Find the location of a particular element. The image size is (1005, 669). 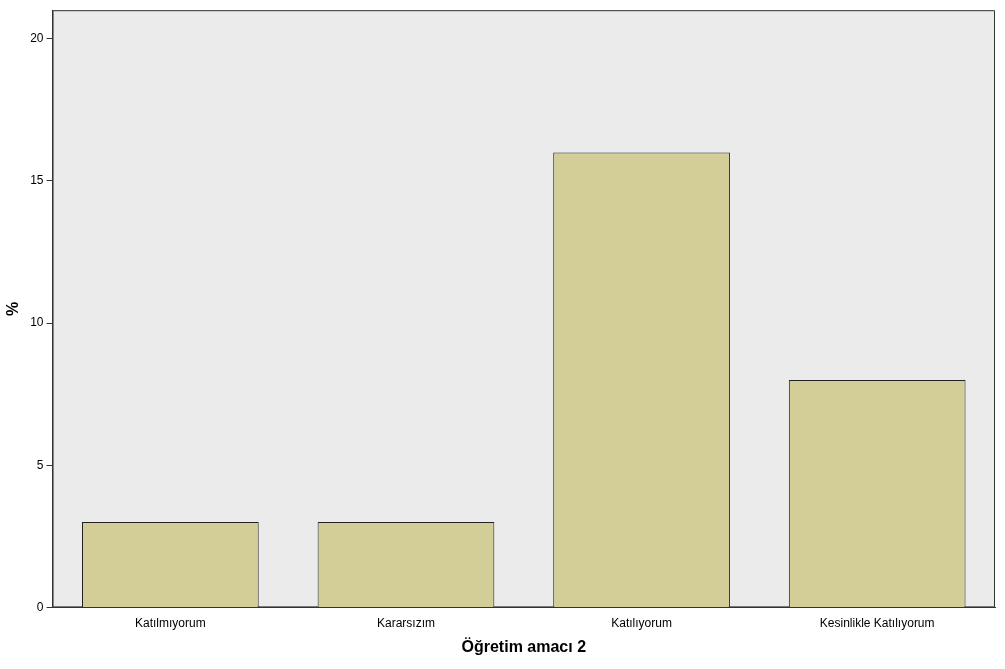

y-tick-label: 15 is located at coordinates (37, 180).